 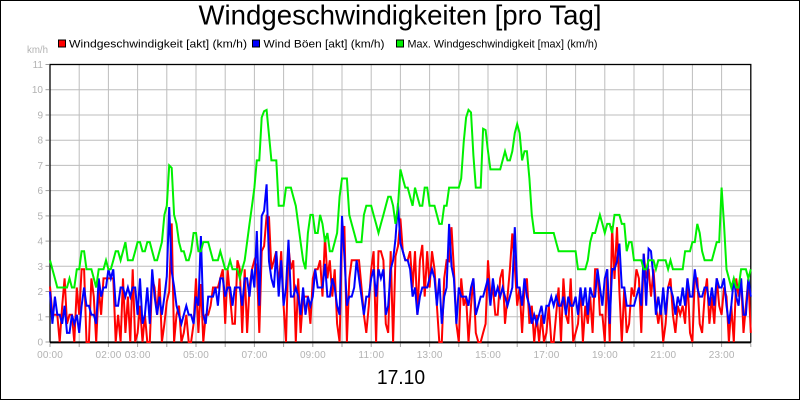 I want to click on svg-text: 17:00, so click(x=547, y=355).